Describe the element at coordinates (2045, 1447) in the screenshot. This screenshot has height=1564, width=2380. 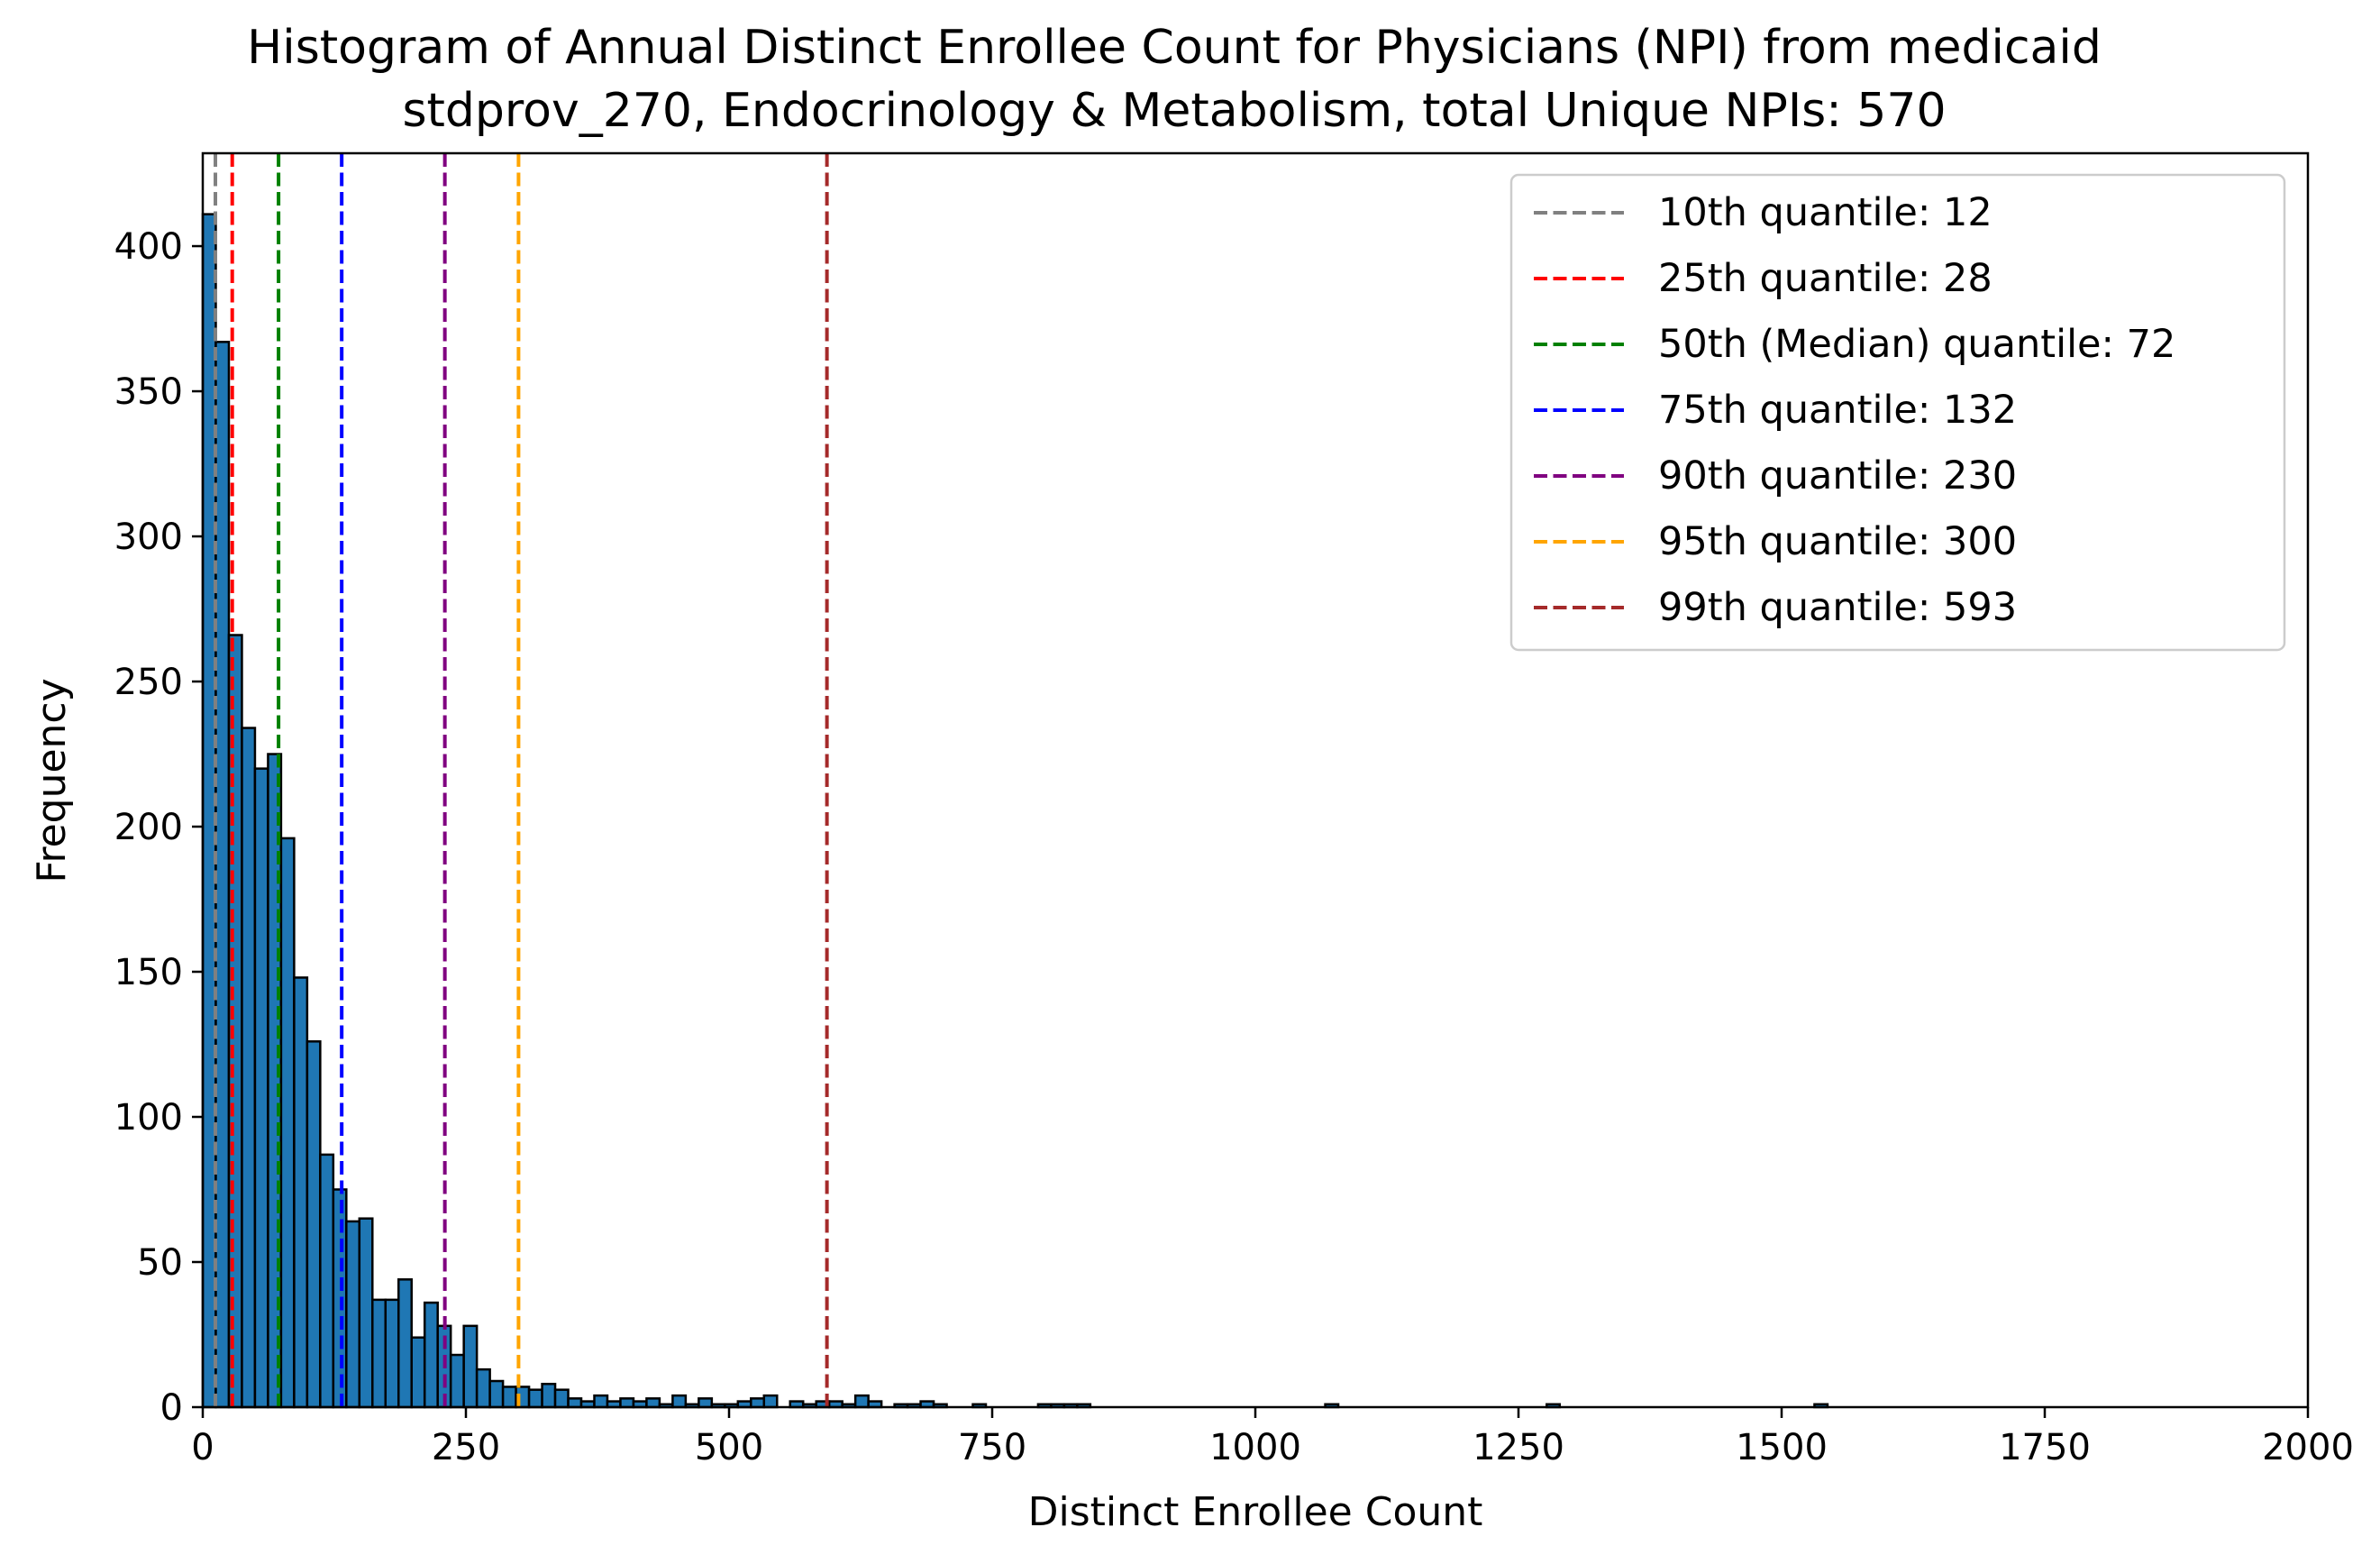
I see `x-tick-label: 1750` at that location.